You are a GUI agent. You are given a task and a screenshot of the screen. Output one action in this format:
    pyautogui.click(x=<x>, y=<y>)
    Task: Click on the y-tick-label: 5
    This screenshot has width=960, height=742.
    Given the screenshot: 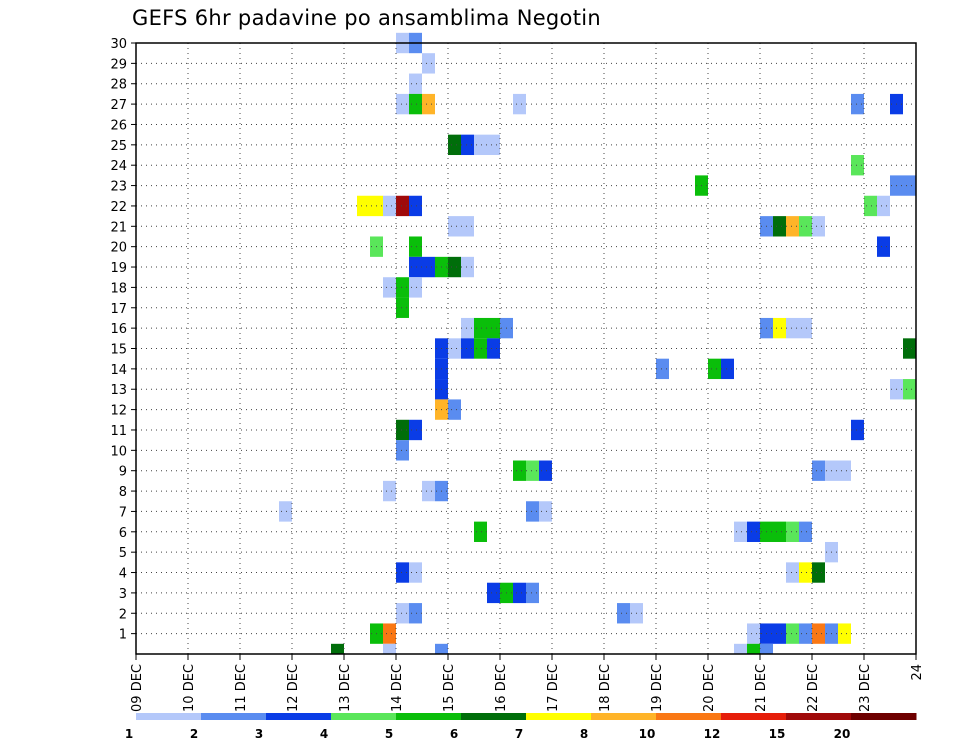 What is the action you would take?
    pyautogui.click(x=123, y=553)
    